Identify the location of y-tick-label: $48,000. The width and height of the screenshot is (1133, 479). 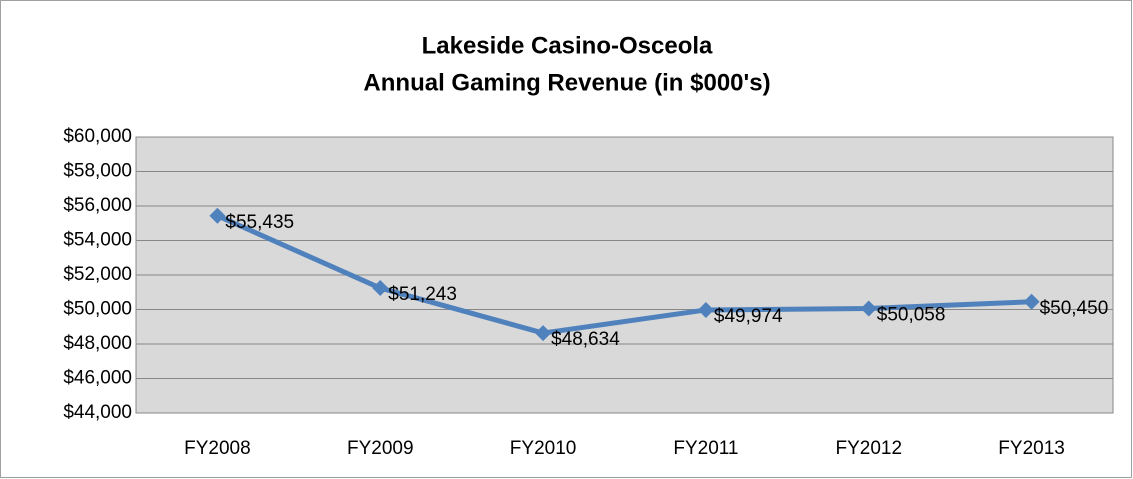
(97, 343).